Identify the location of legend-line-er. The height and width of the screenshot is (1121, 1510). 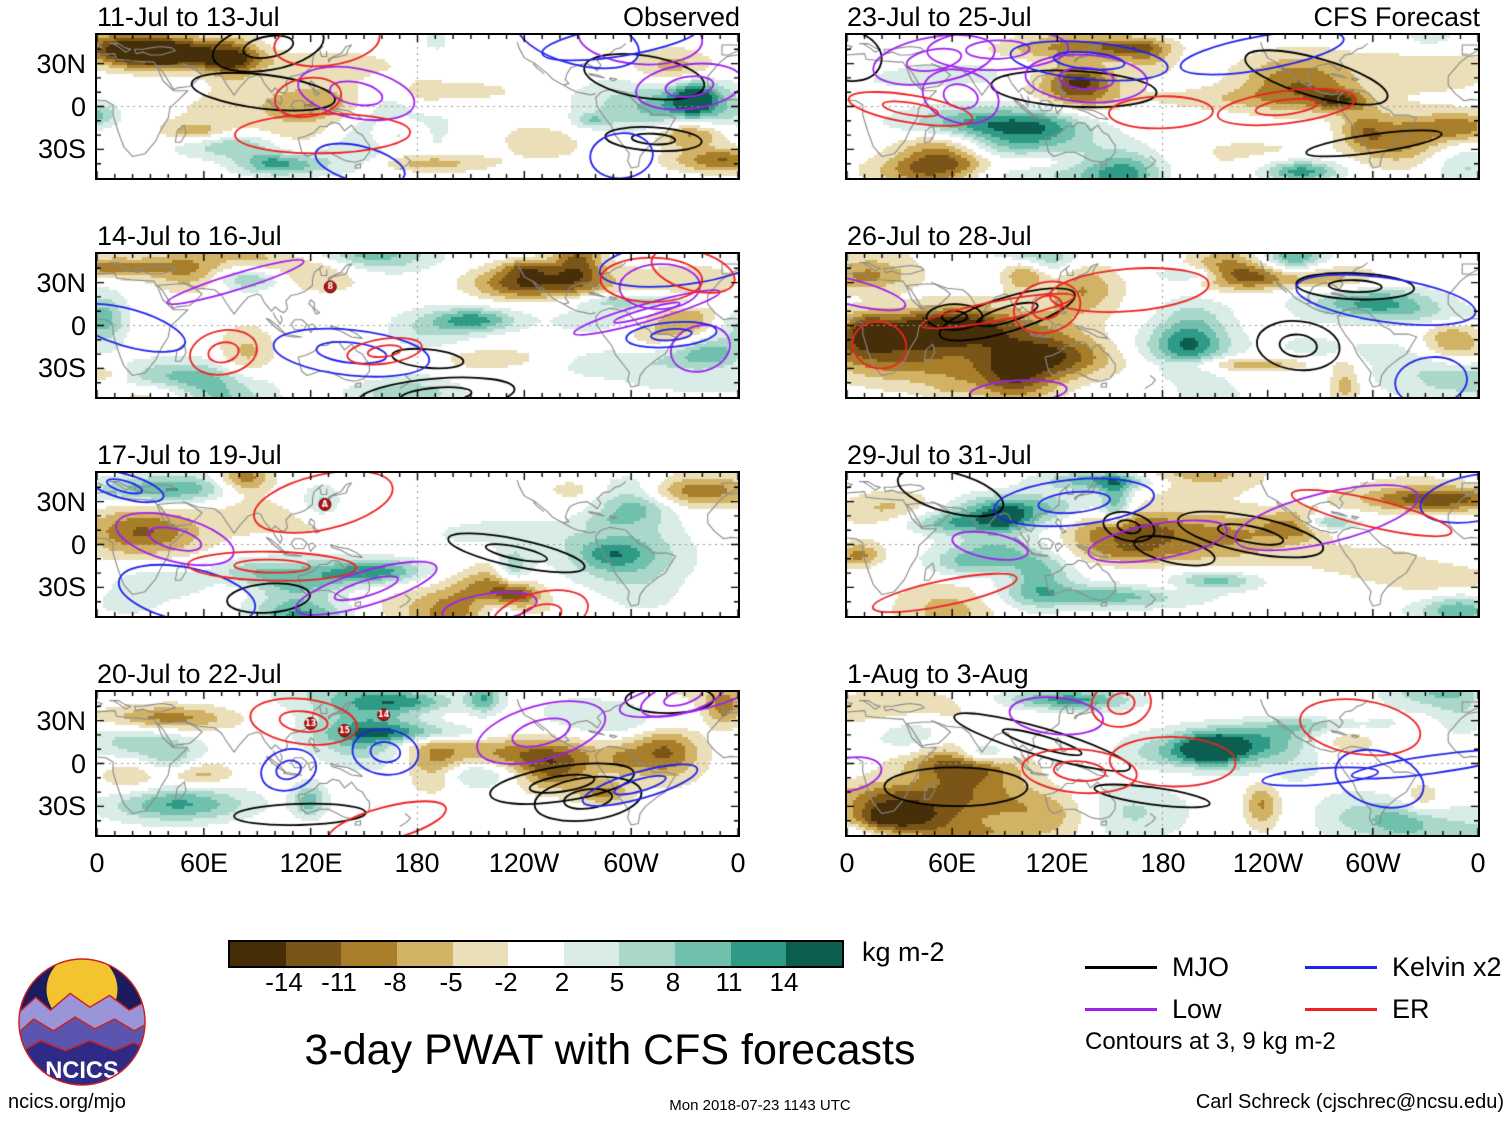
(1341, 1009).